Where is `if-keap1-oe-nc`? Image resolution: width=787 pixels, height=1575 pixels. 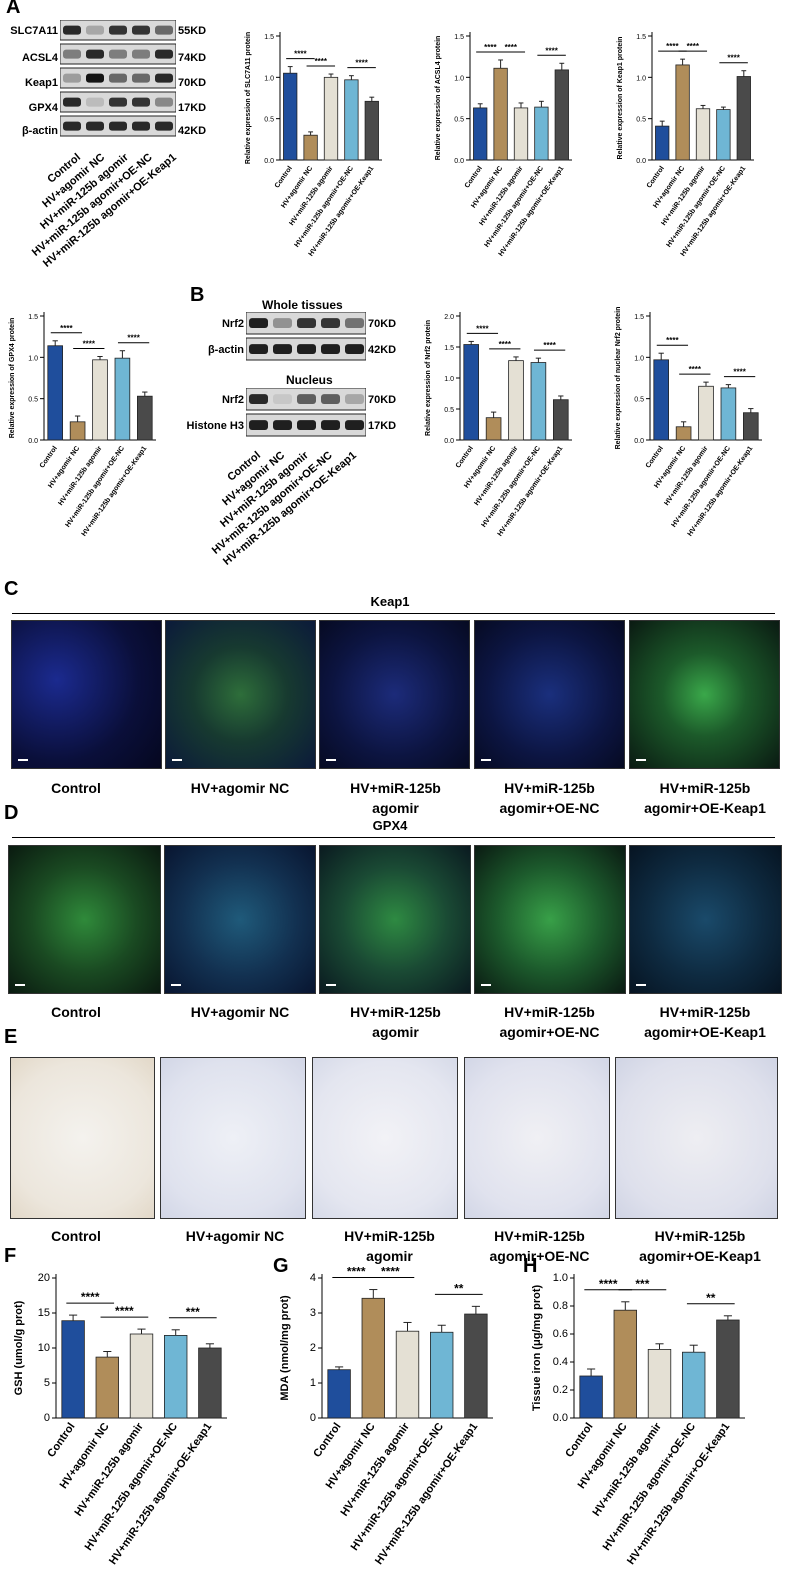
if-keap1-oe-nc is located at coordinates (549, 694).